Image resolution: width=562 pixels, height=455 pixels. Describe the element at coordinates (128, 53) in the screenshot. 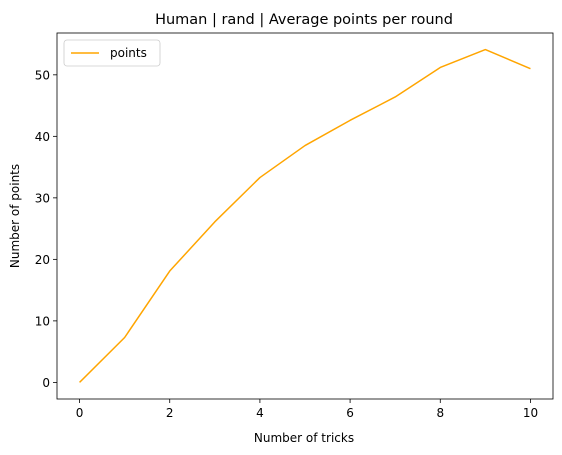

I see `legend-label-points: points` at that location.